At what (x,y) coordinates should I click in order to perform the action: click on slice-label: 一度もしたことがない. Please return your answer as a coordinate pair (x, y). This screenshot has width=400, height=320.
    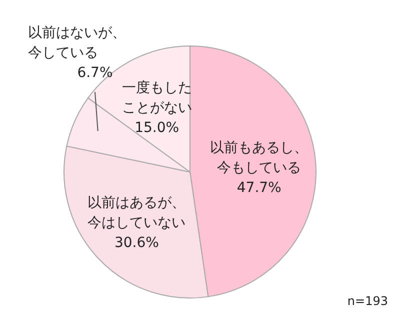
    Looking at the image, I should click on (157, 98).